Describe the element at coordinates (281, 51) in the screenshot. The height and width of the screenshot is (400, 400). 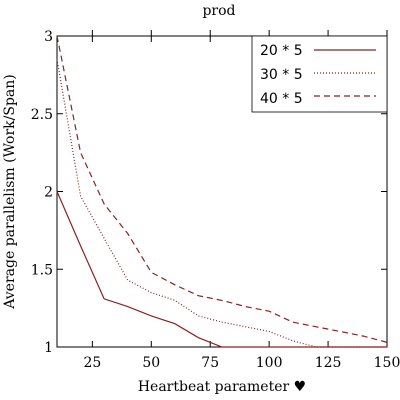
I see `legend-label-20x5: 20 * 5` at that location.